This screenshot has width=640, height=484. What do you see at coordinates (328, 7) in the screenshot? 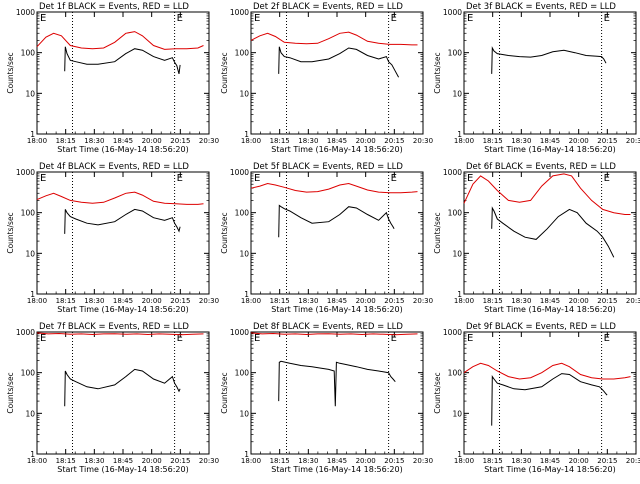
I see `panel-title: Det 2f BLACK = Events, RED = LLD` at bounding box center [328, 7].